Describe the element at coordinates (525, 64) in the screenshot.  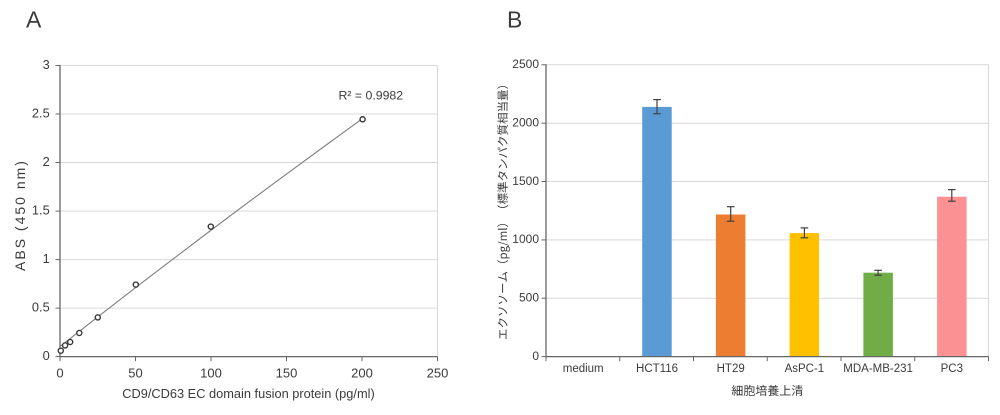
I see `svg-text: 2500` at that location.